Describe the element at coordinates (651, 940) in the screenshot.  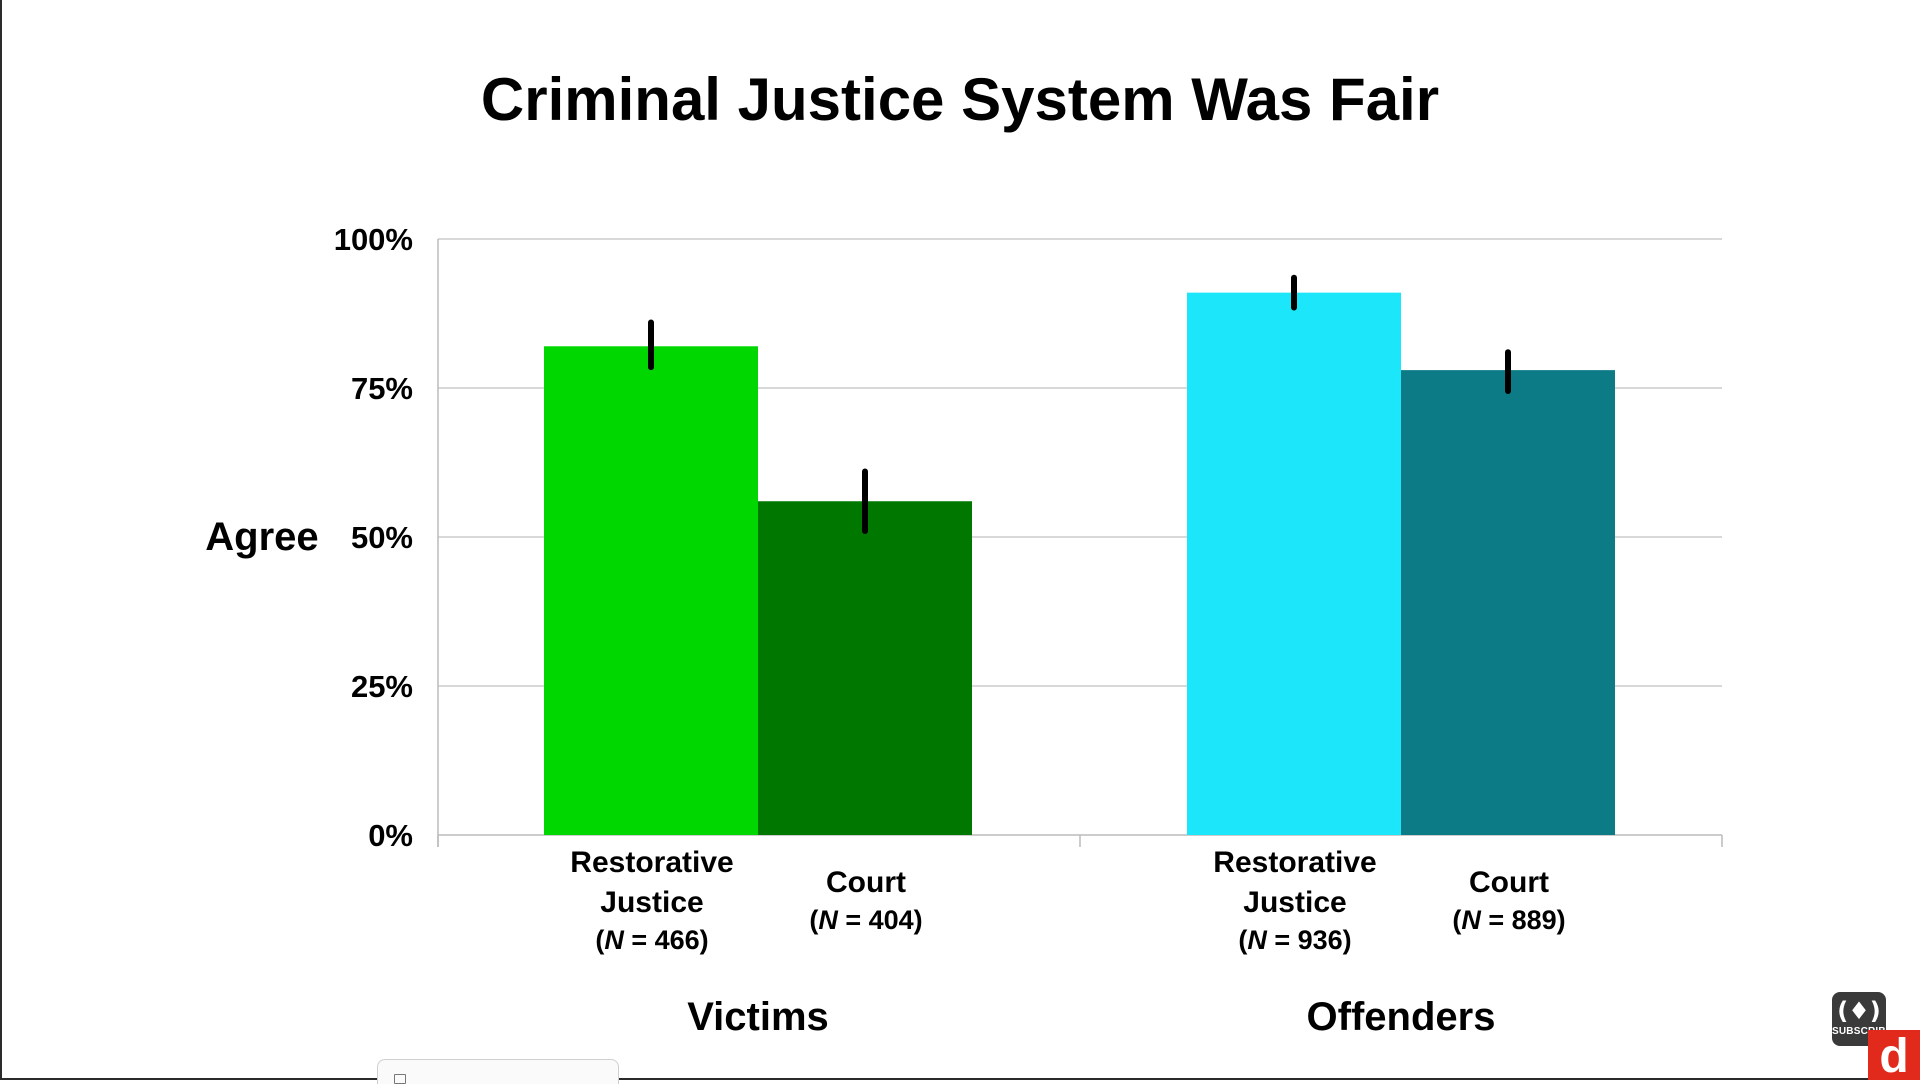
I see `bar-n-label: (N = 466)` at that location.